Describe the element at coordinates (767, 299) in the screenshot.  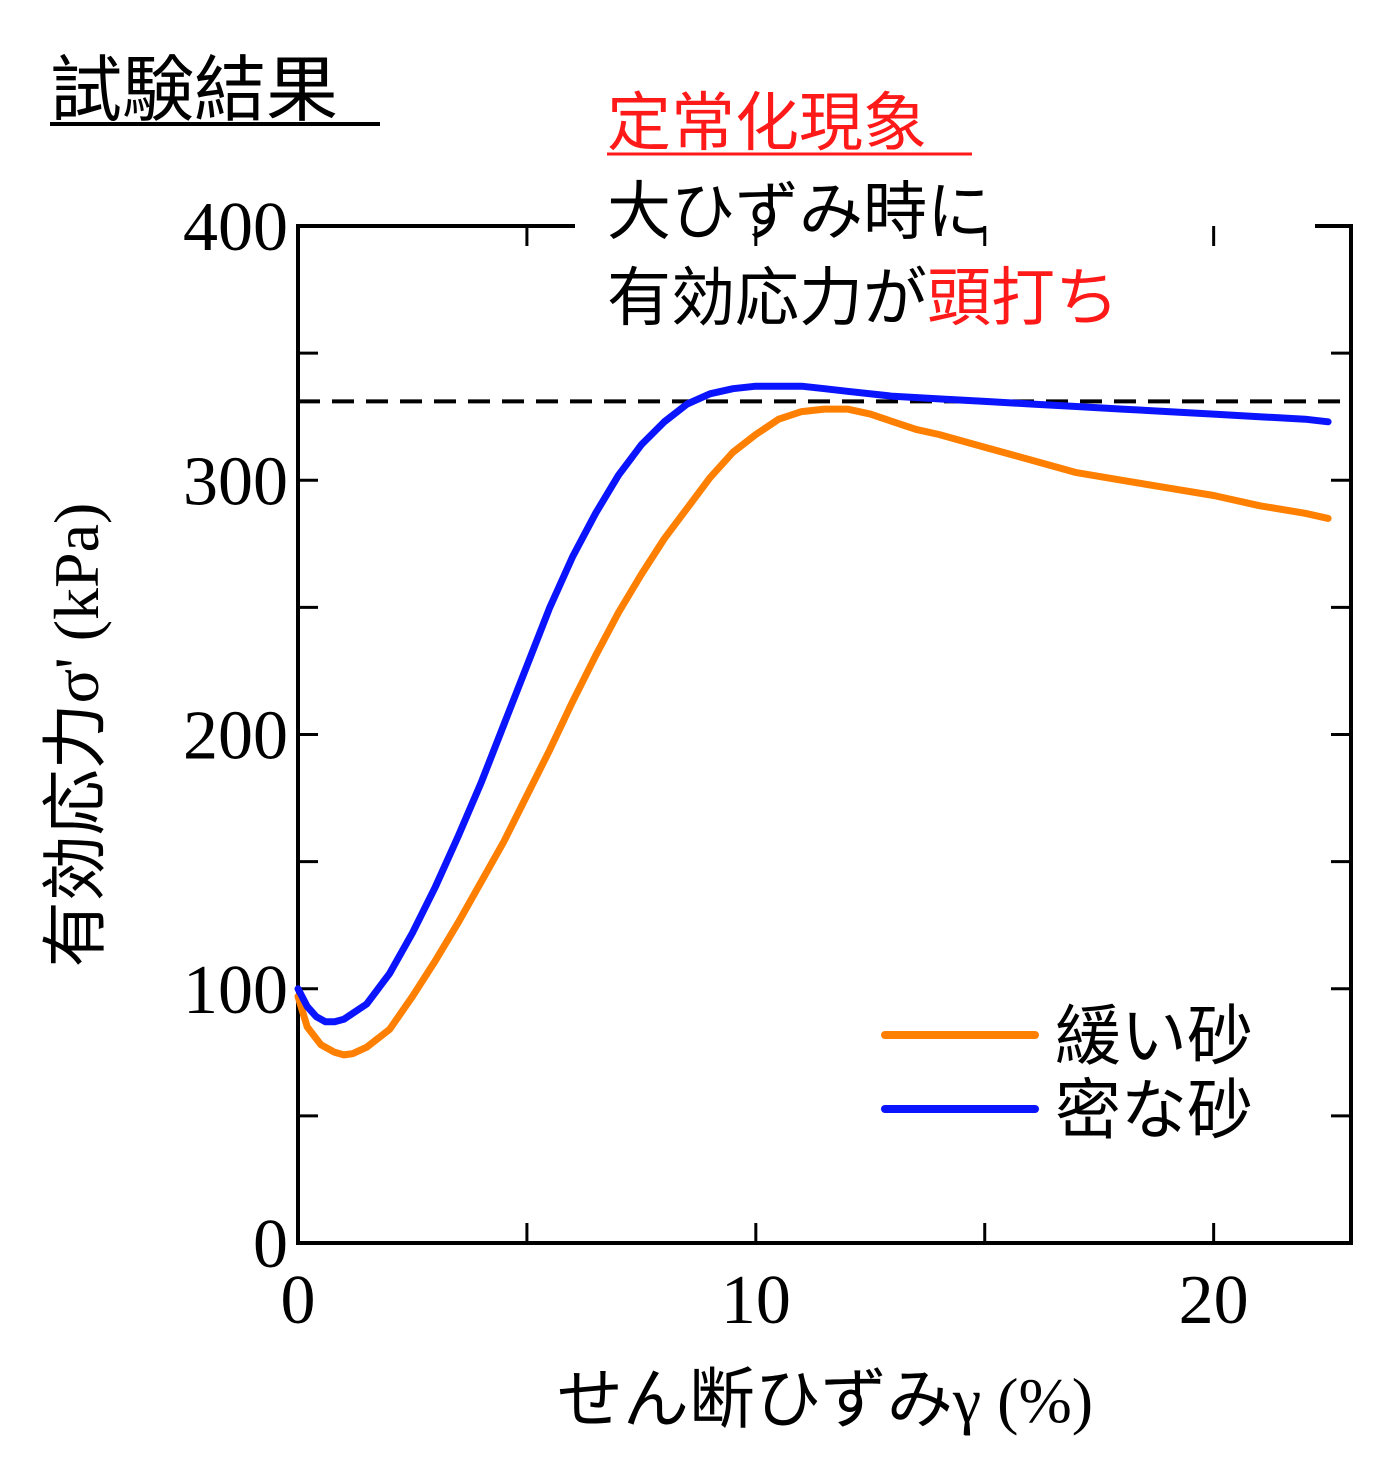
I see `annotation-line2-black: 有効応力が` at that location.